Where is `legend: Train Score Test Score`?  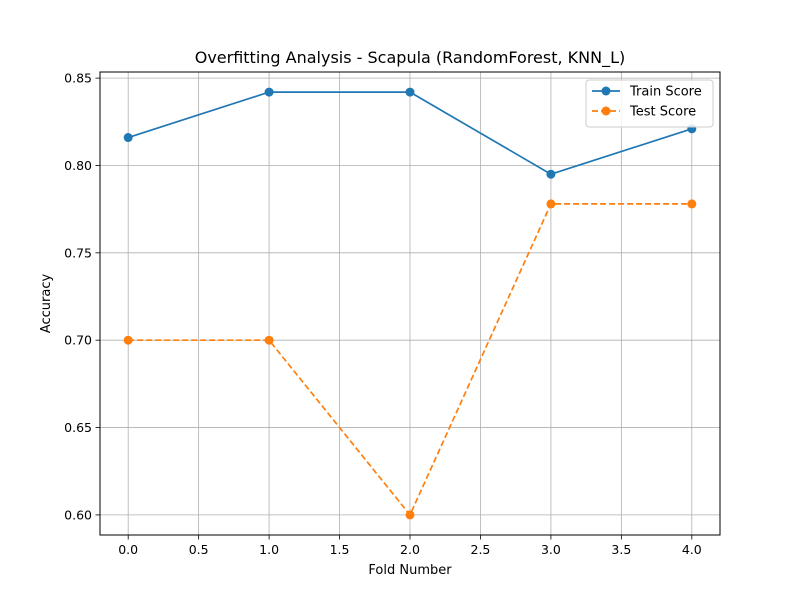 legend: Train Score Test Score is located at coordinates (649, 103).